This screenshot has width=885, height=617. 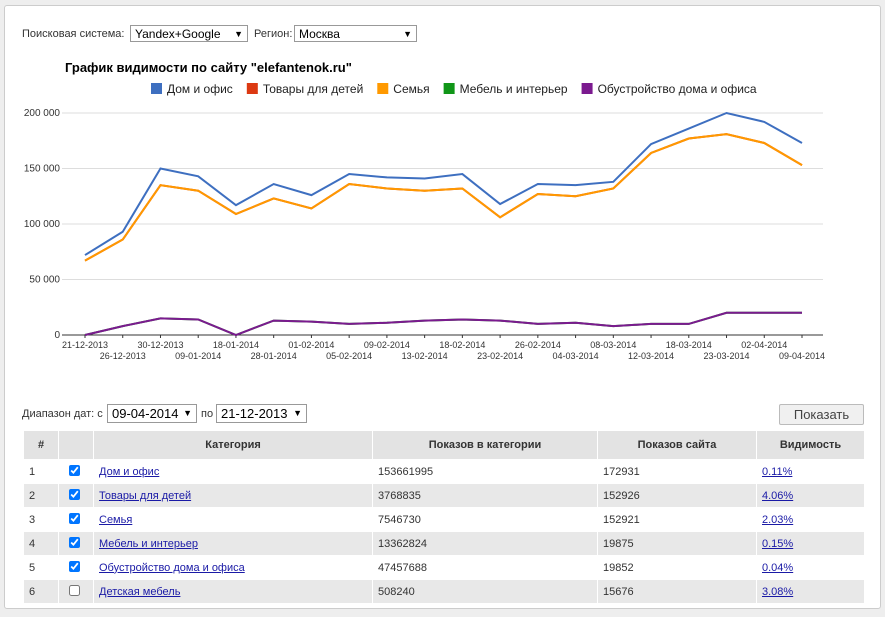 I want to click on visibility-link: 0.15%, so click(x=778, y=543).